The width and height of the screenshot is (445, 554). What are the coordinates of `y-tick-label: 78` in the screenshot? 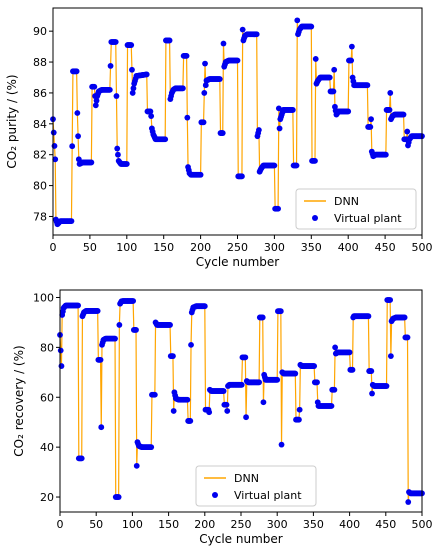 It's located at (40, 216).